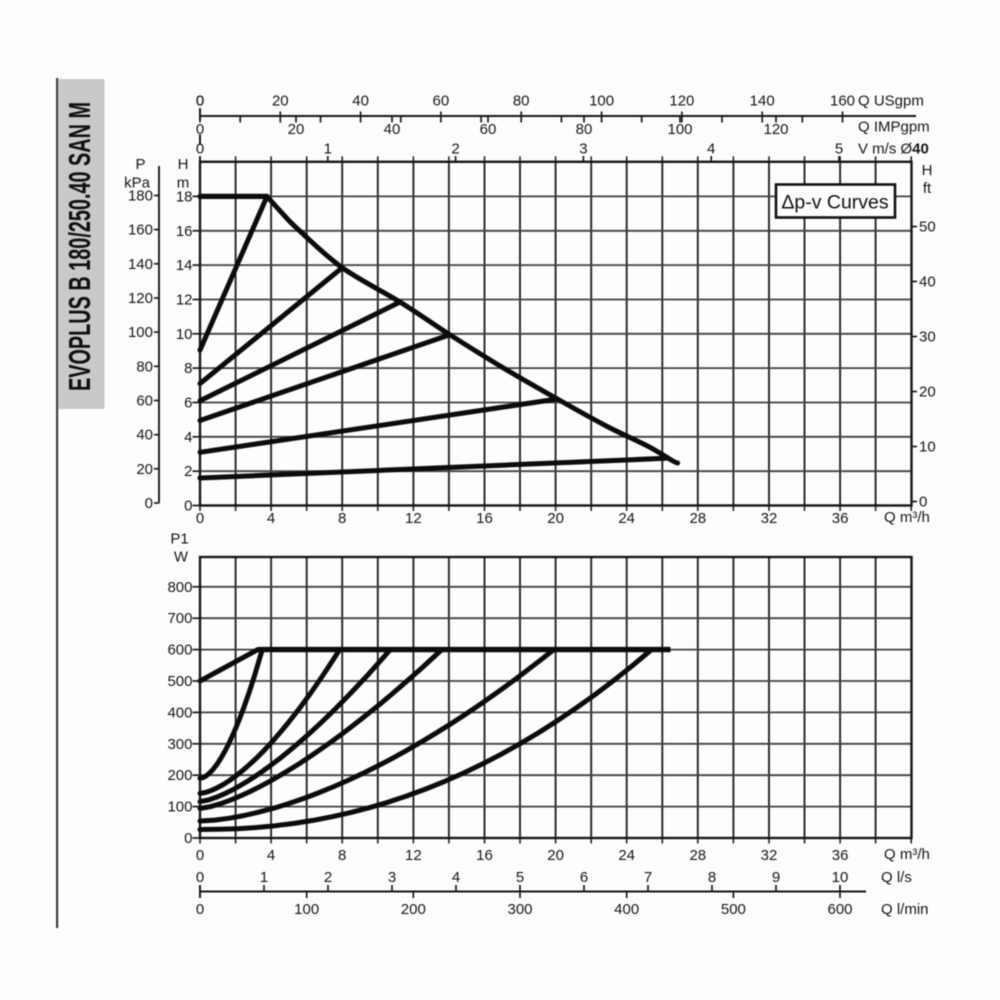 The height and width of the screenshot is (1000, 1000). What do you see at coordinates (835, 203) in the screenshot?
I see `svg-text: Δp-v Curves` at bounding box center [835, 203].